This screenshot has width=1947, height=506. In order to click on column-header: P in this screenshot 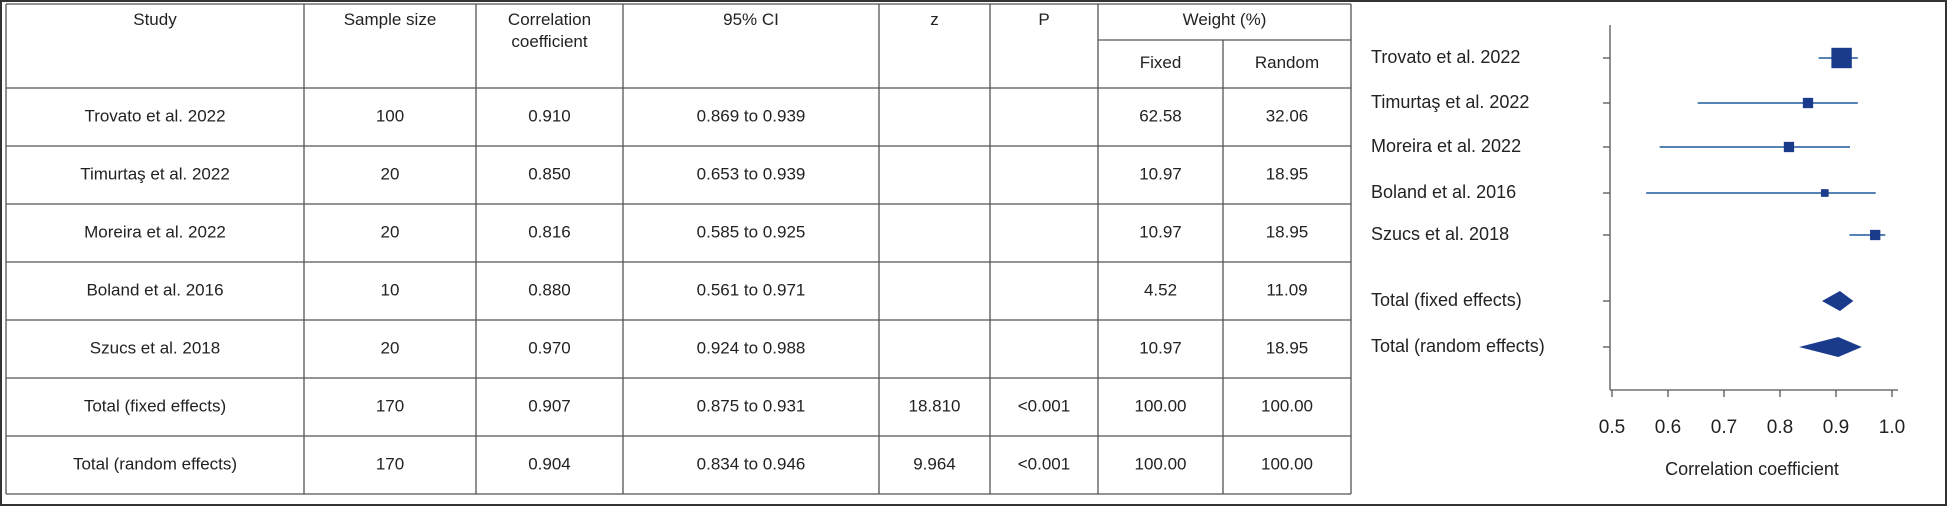, I will do `click(1044, 19)`.